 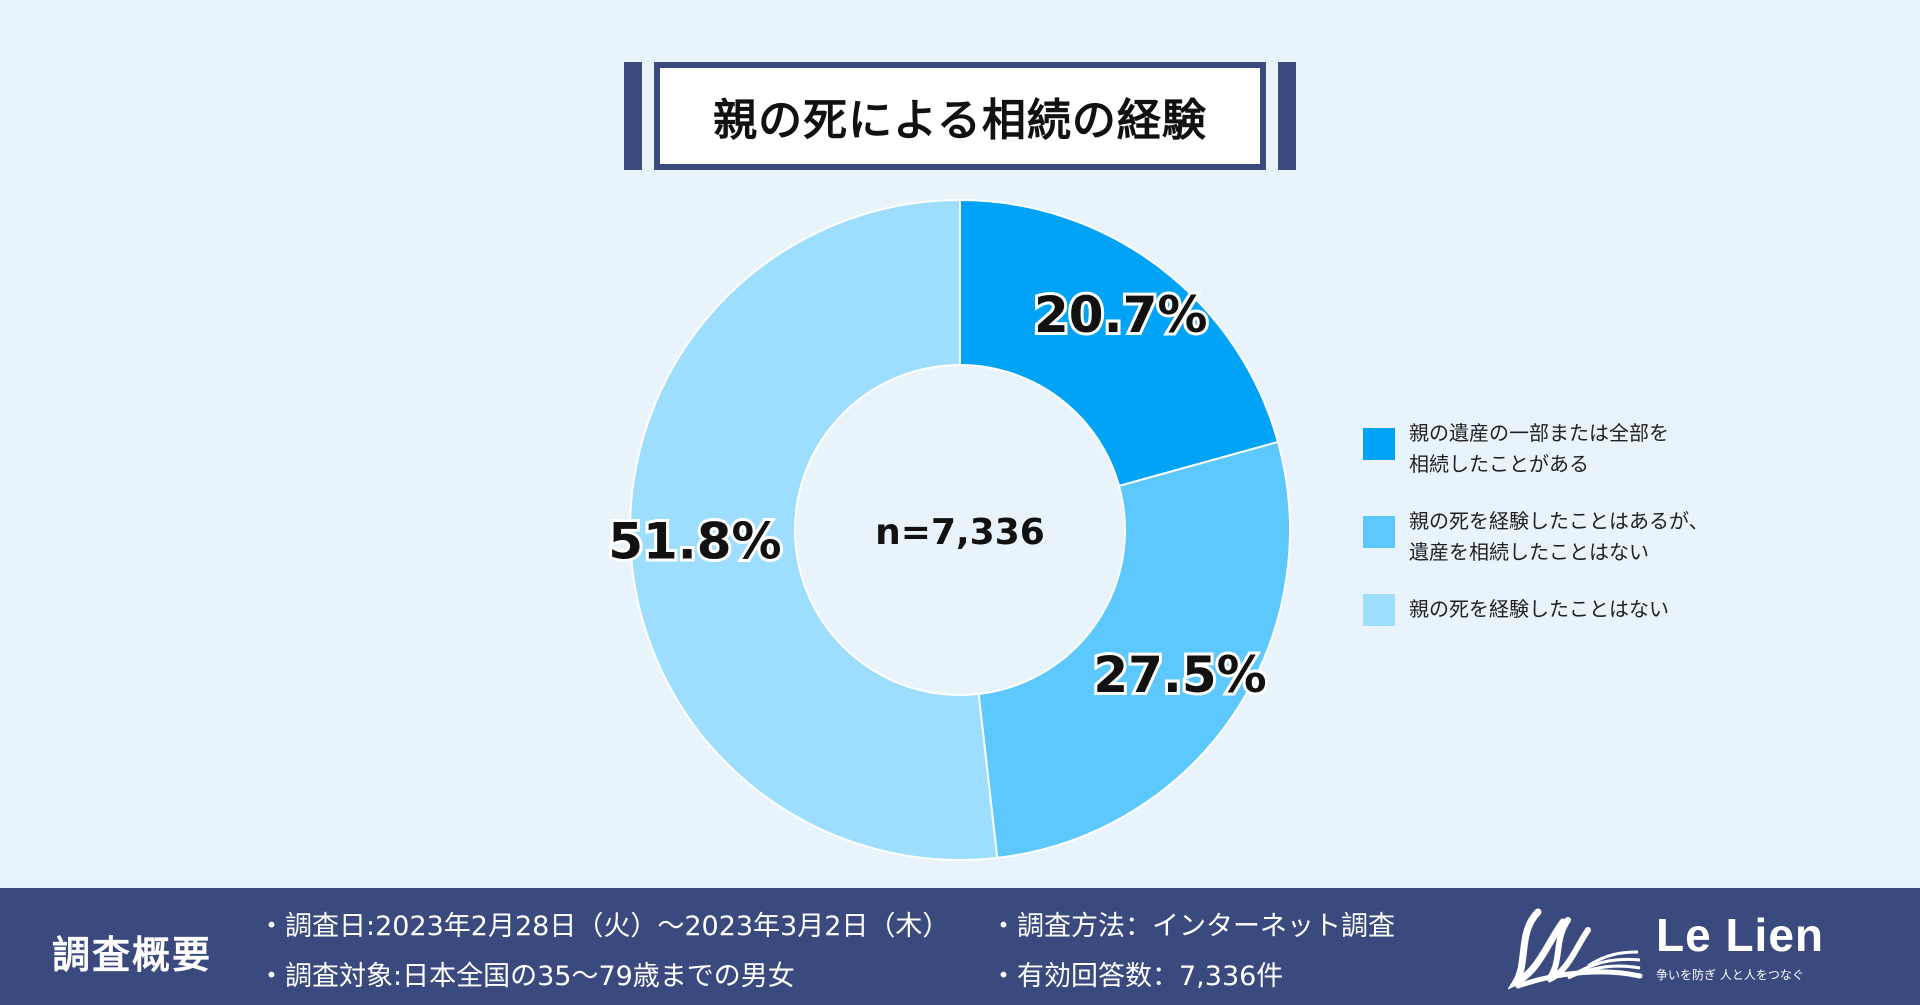 What do you see at coordinates (1730, 975) in the screenshot?
I see `logo-tagline: 争いを防ぎ 人と人をつなぐ` at bounding box center [1730, 975].